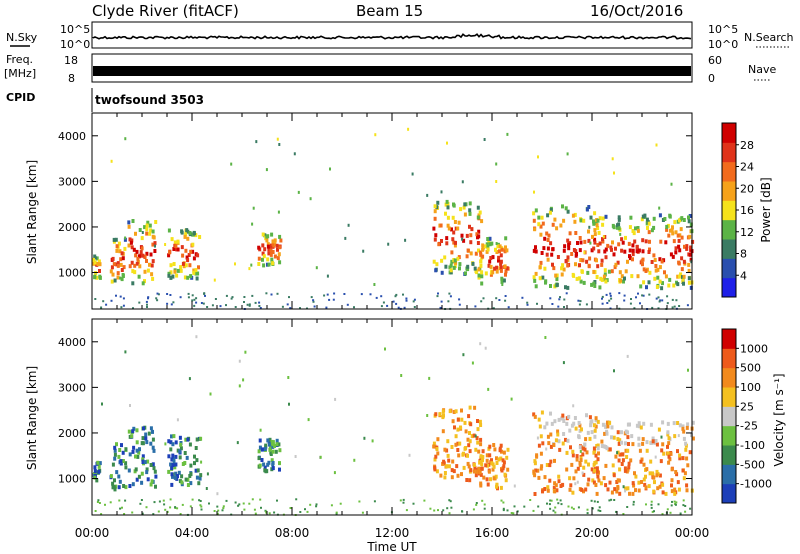  I want to click on time-axis-label: Time UT, so click(391, 547).